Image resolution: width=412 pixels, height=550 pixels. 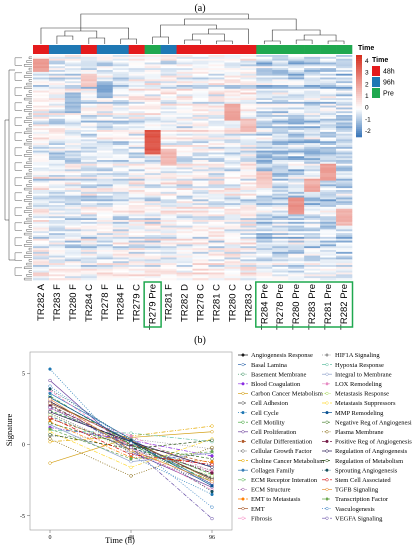 I want to click on legend-label: ECM Structure, so click(x=271, y=490).